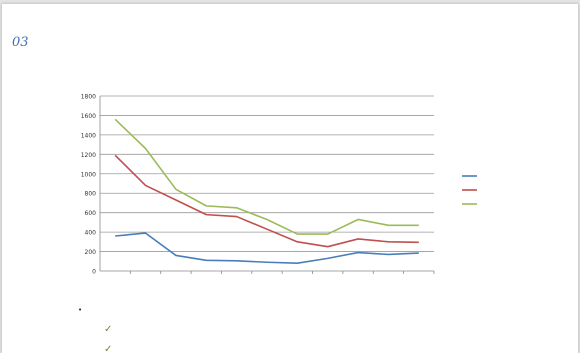  What do you see at coordinates (88, 174) in the screenshot?
I see `y-tick-label: 1000` at bounding box center [88, 174].